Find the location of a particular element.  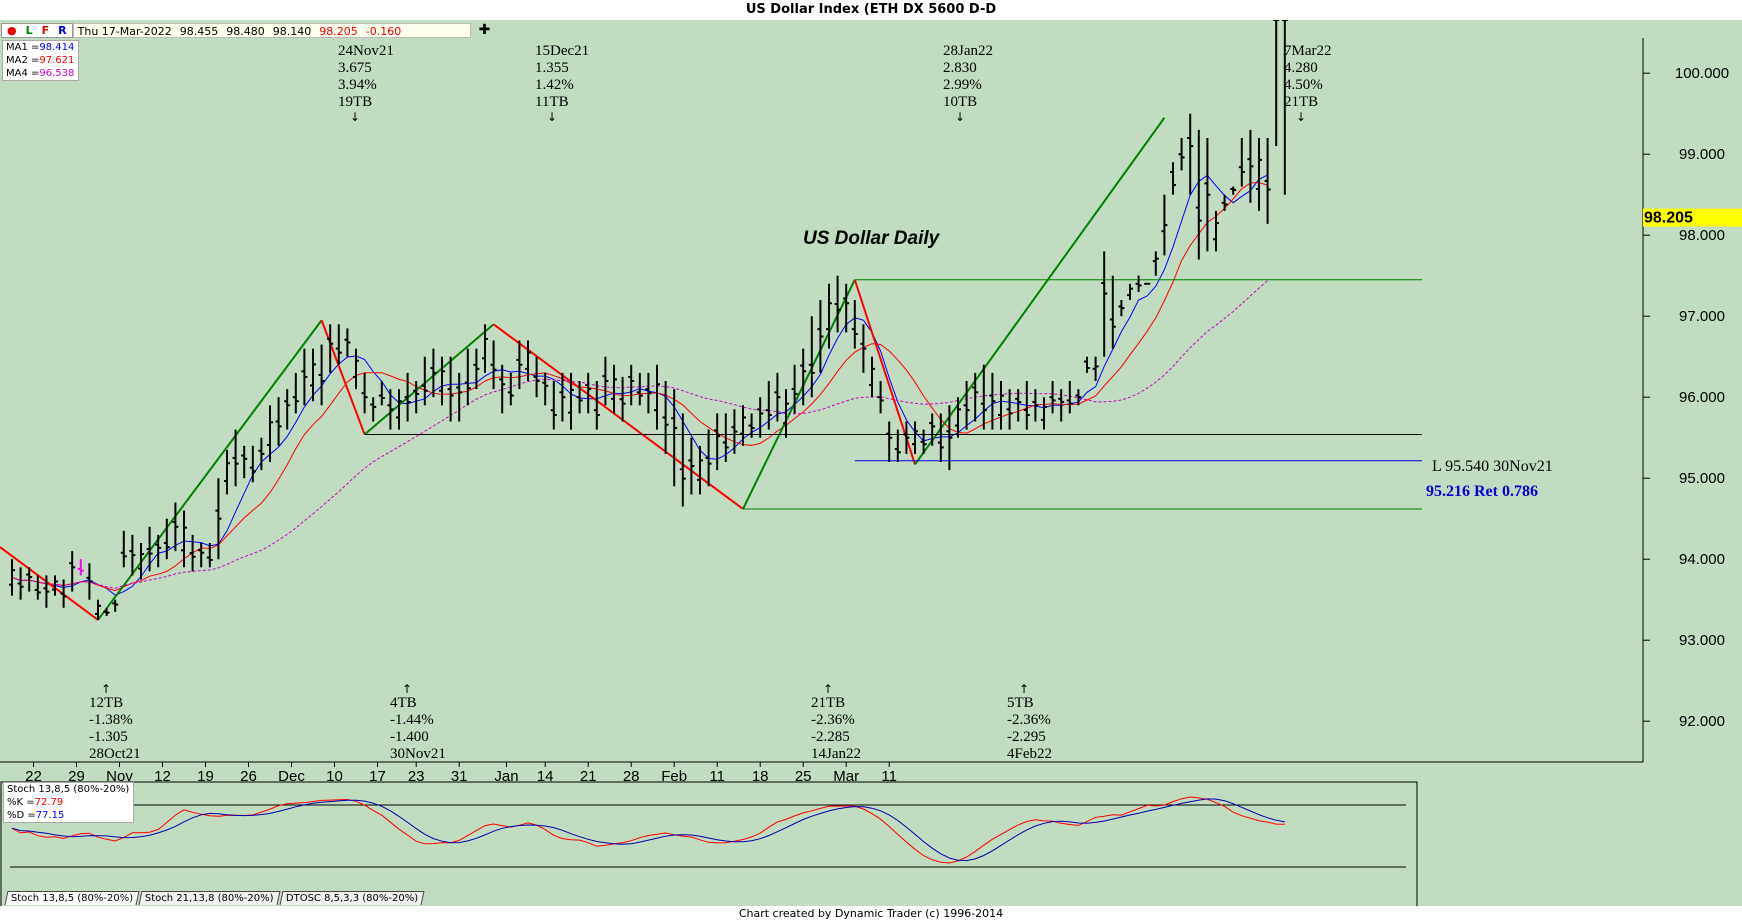

tab-stoch-21: Stoch 21,13,8 (80%-20%) is located at coordinates (209, 898).